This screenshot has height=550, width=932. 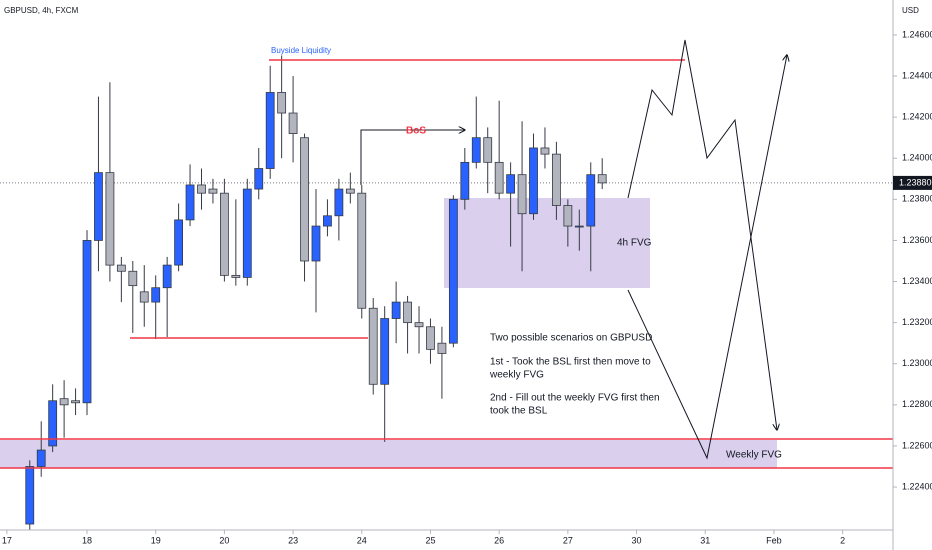 What do you see at coordinates (547, 243) in the screenshot?
I see `fvg-4h-zone` at bounding box center [547, 243].